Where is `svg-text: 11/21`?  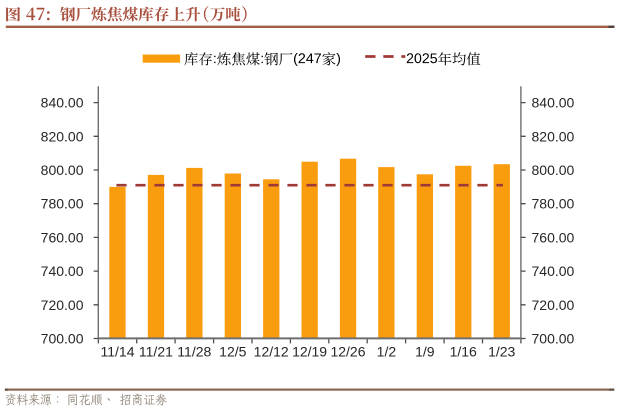
svg-text: 11/21 is located at coordinates (156, 351).